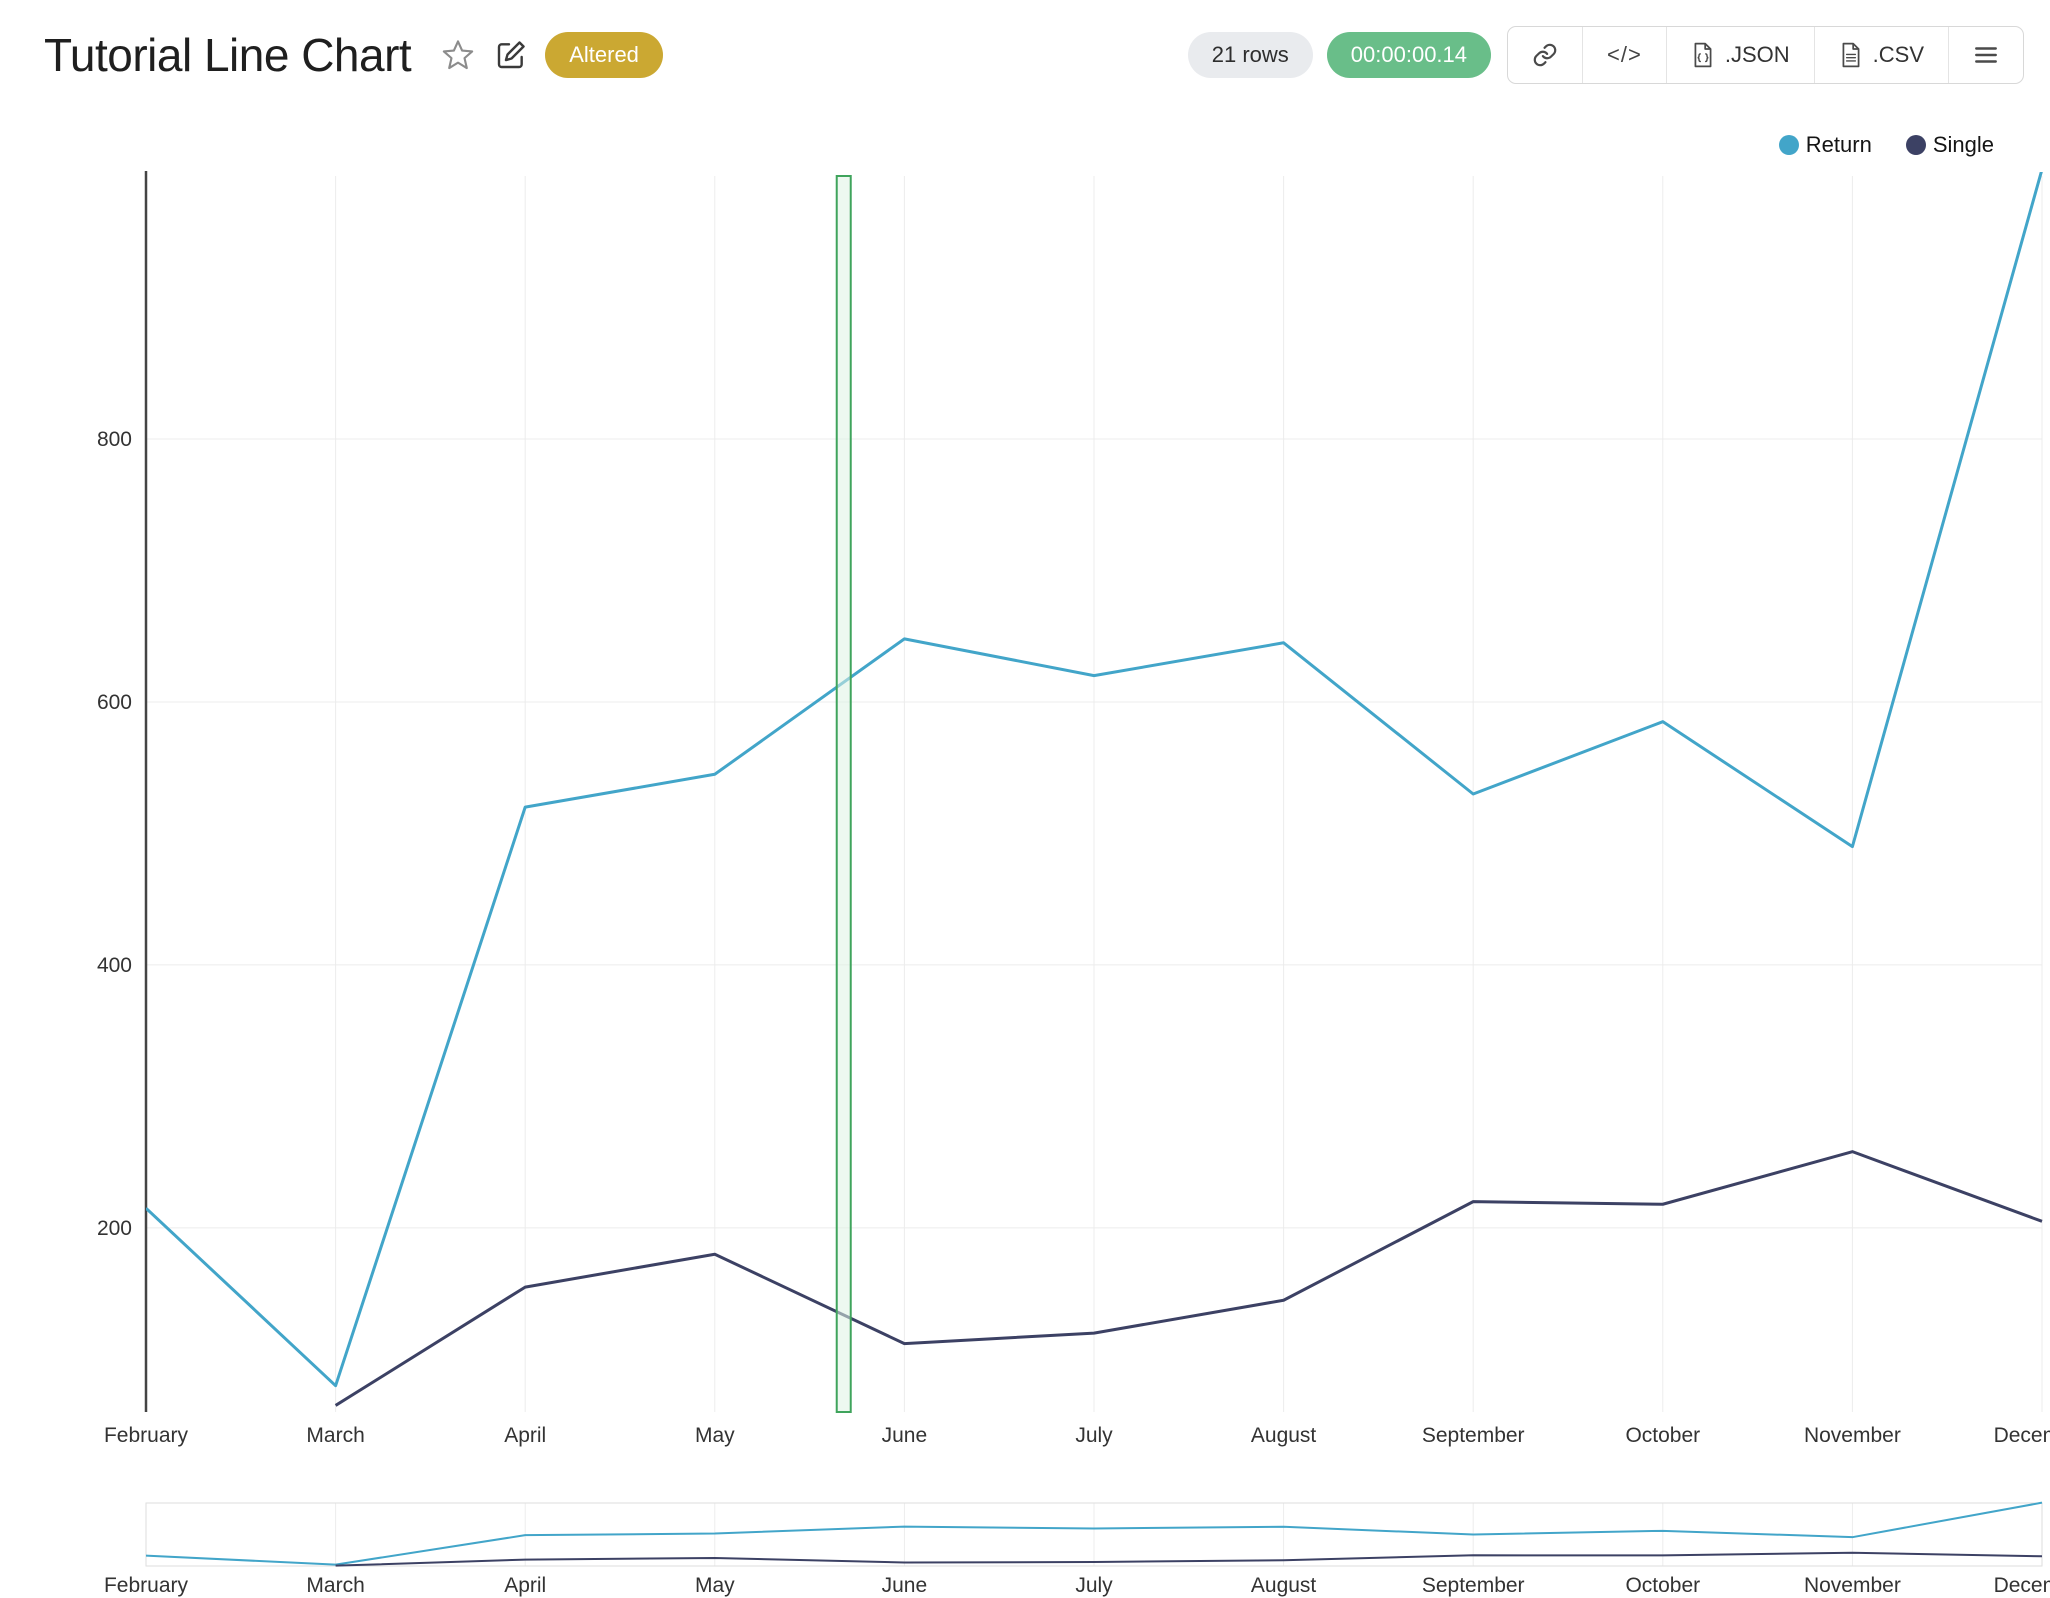  Describe the element at coordinates (1094, 1435) in the screenshot. I see `x-axis-label: July` at that location.